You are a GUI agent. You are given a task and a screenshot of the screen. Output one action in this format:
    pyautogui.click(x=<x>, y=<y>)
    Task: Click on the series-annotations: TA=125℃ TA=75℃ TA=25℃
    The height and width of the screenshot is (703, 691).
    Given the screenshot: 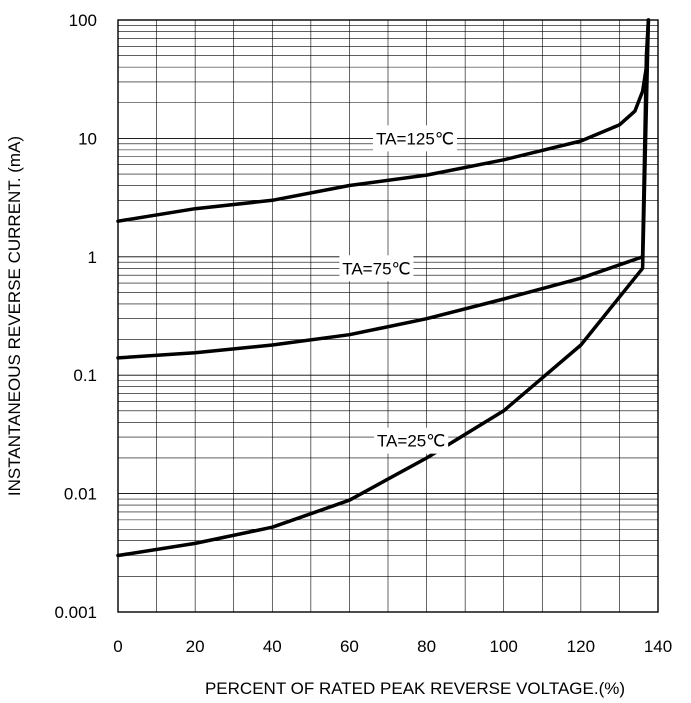 What is the action you would take?
    pyautogui.click(x=398, y=289)
    